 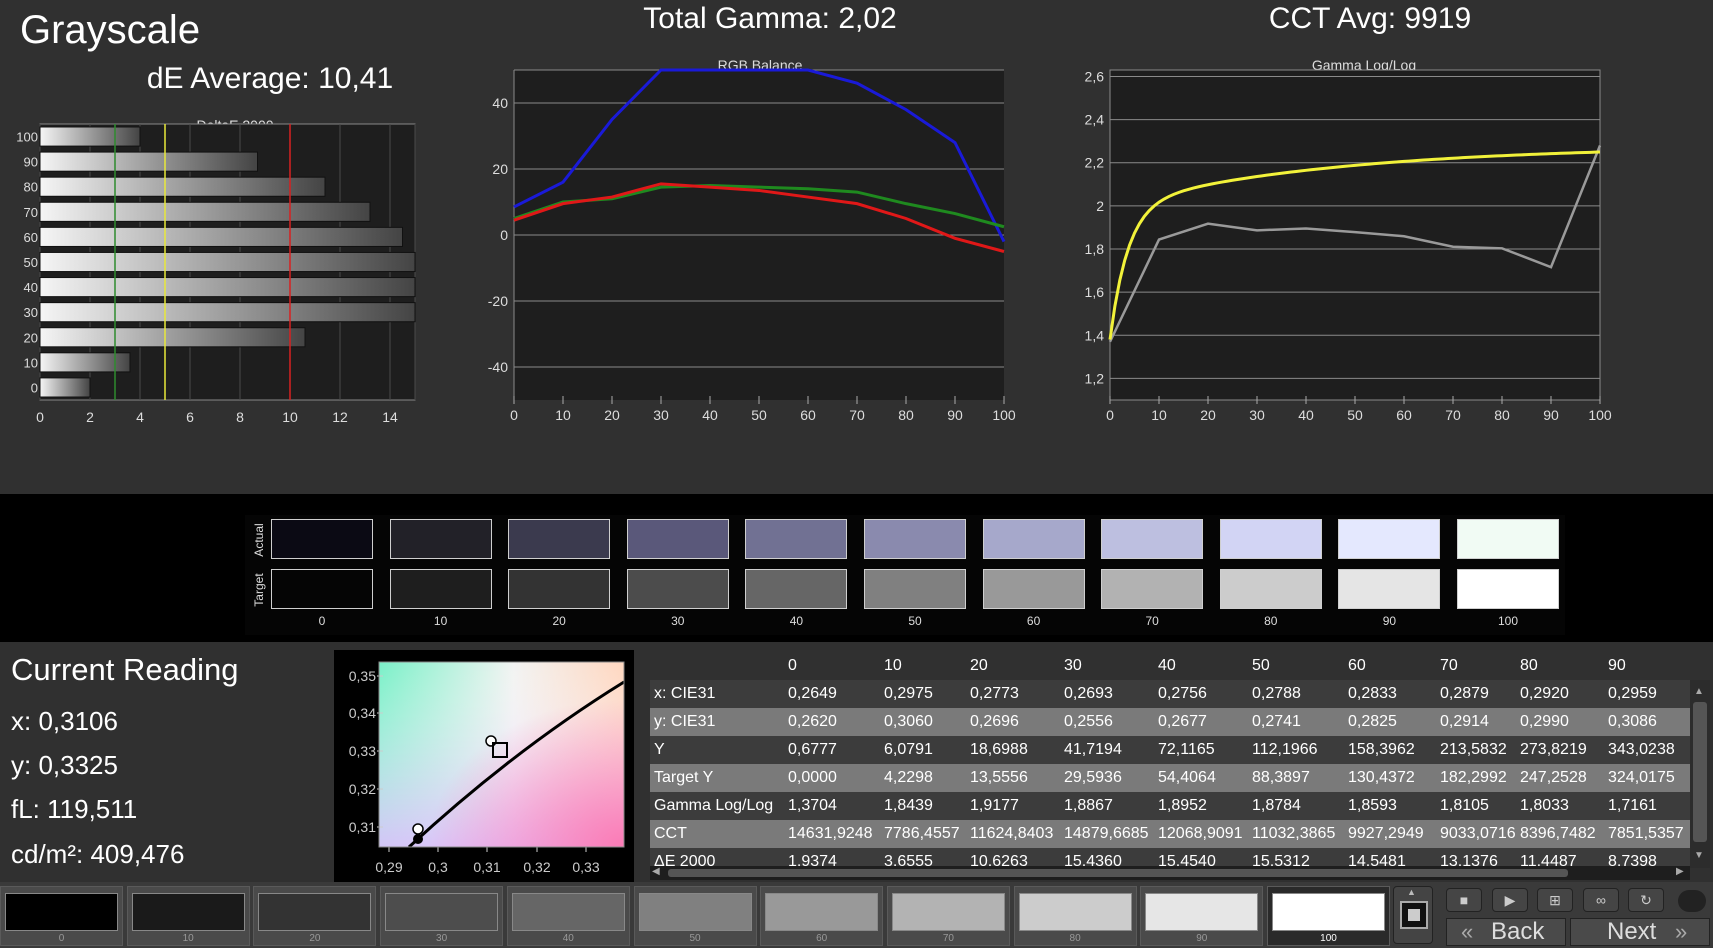 What do you see at coordinates (1276, 693) in the screenshot?
I see `table-cell: 0,2788` at bounding box center [1276, 693].